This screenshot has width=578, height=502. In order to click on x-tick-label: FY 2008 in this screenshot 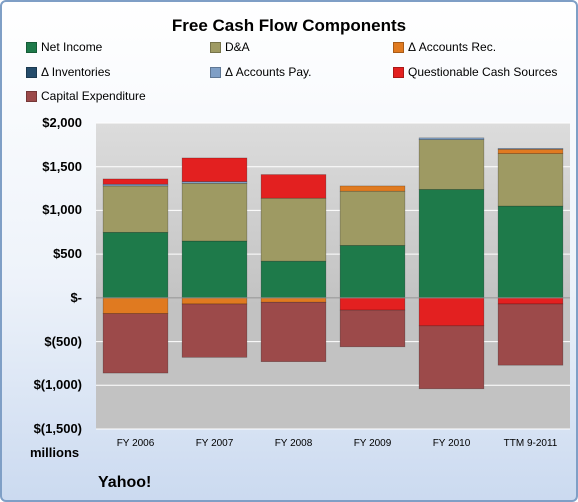, I will do `click(293, 443)`.